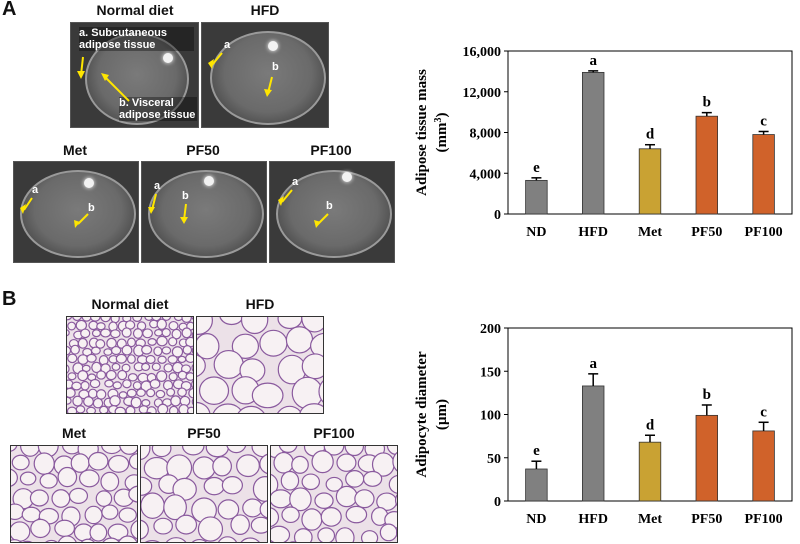  Describe the element at coordinates (490, 372) in the screenshot. I see `y-tick-label: 150` at that location.